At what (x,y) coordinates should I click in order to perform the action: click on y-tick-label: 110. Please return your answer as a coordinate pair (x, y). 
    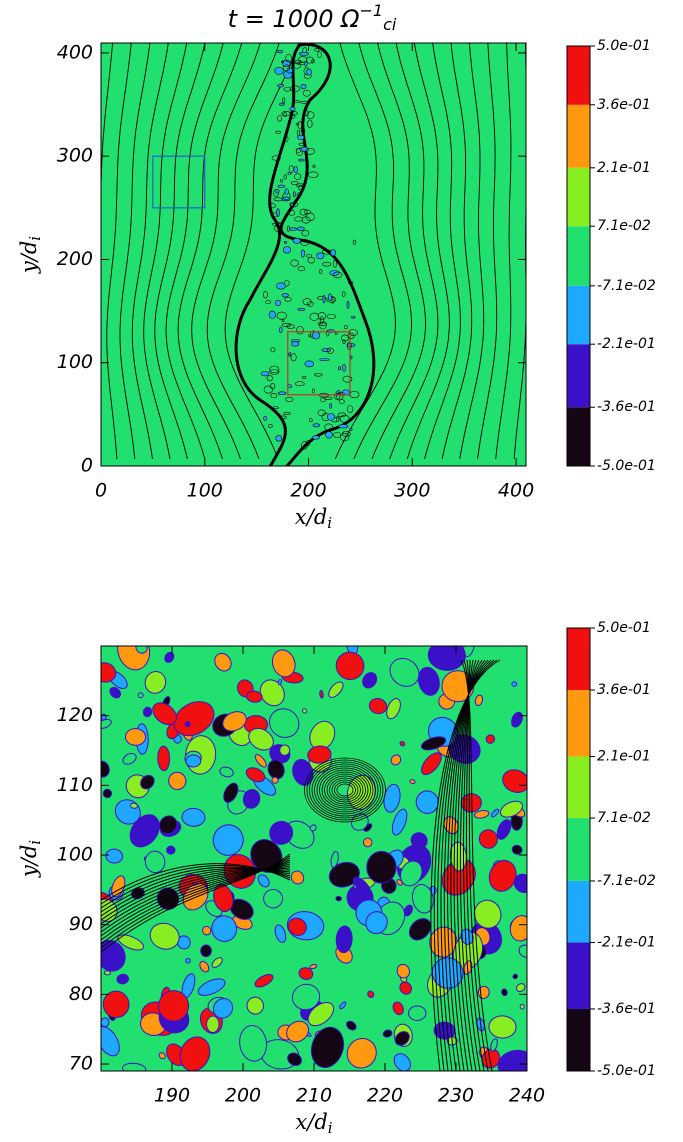
    Looking at the image, I should click on (75, 785).